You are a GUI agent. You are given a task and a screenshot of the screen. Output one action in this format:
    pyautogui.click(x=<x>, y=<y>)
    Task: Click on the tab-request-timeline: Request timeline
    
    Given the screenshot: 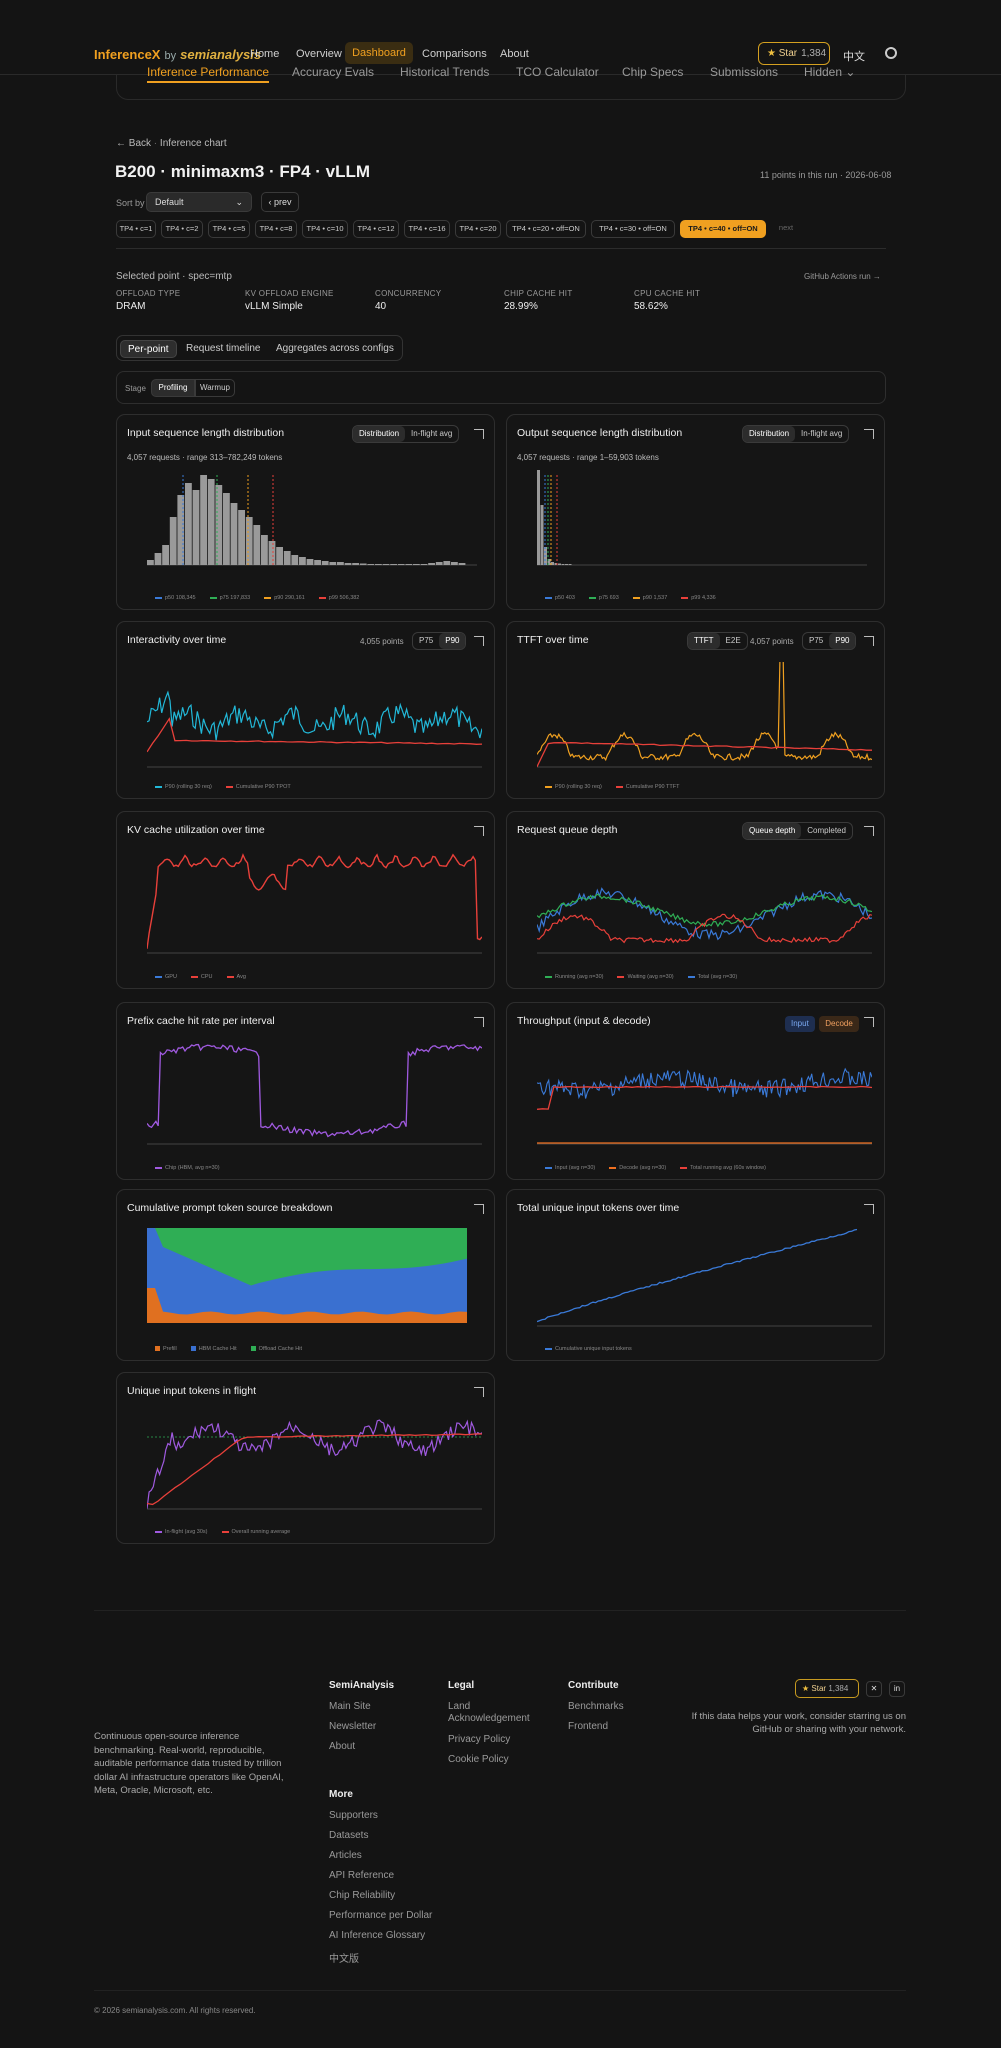 What is the action you would take?
    pyautogui.click(x=223, y=348)
    